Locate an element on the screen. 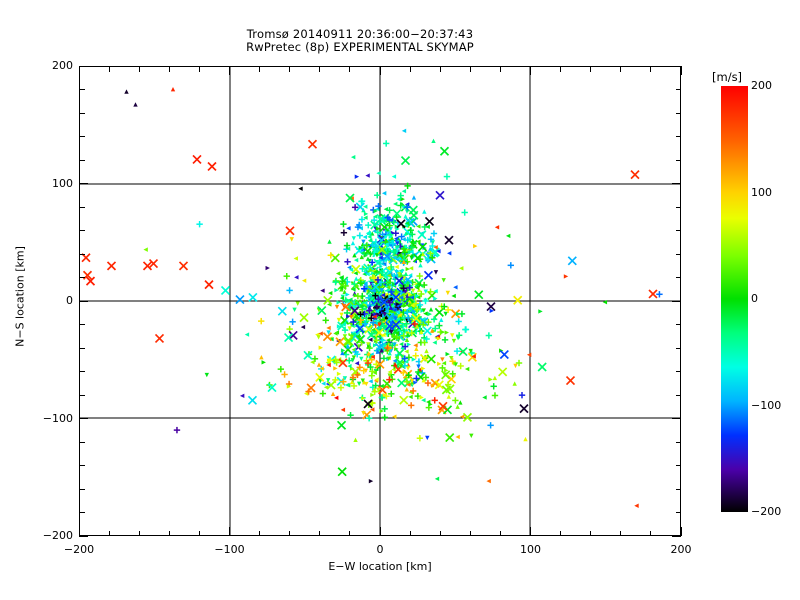 This screenshot has width=800, height=600. title-line-2: RwPretec (8p) EXPERIMENTAL SKYMAP is located at coordinates (360, 47).